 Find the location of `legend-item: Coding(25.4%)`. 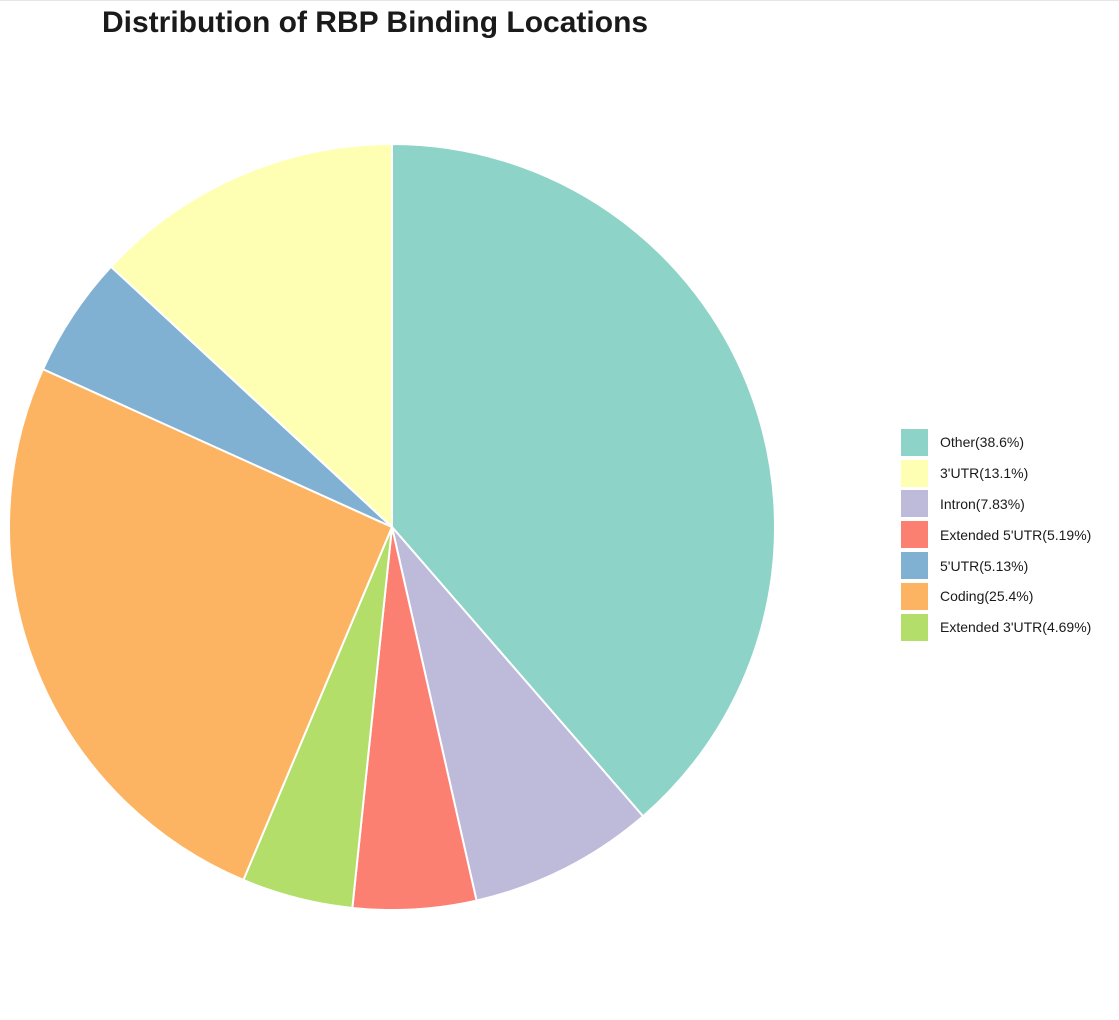

legend-item: Coding(25.4%) is located at coordinates (996, 596).